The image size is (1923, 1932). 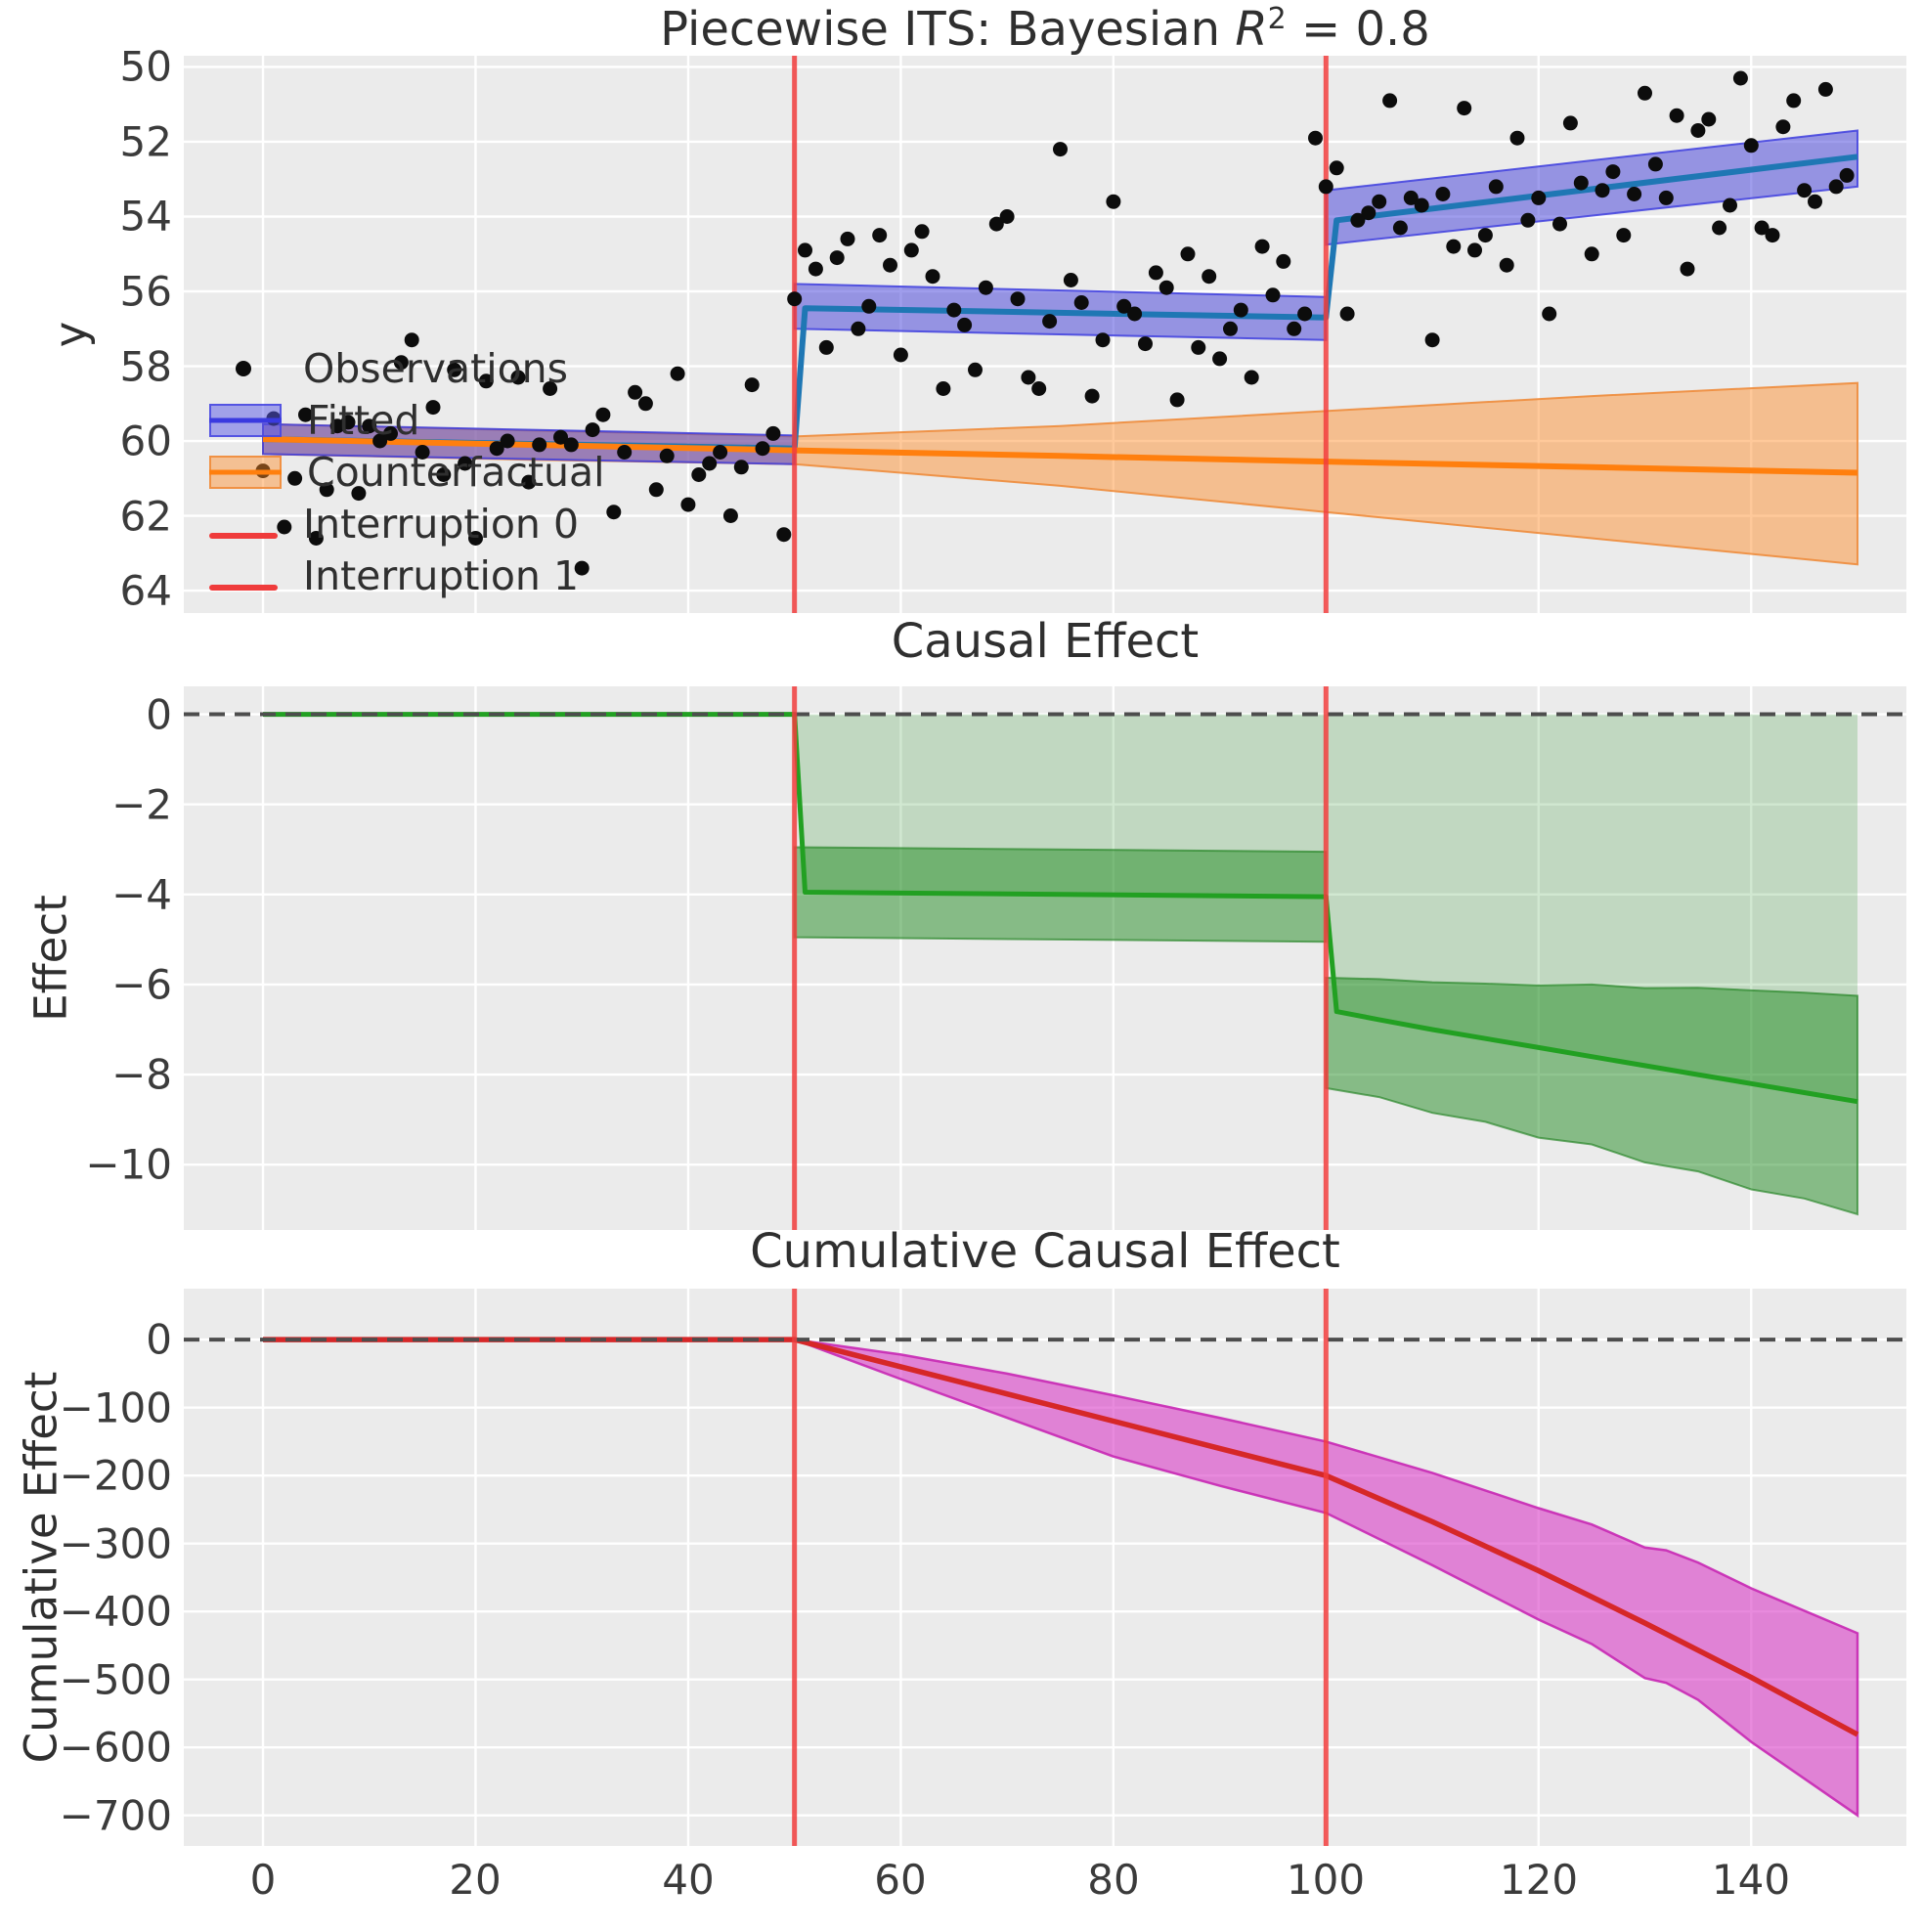 I want to click on middle-y-tick-label: −2, so click(x=141, y=804).